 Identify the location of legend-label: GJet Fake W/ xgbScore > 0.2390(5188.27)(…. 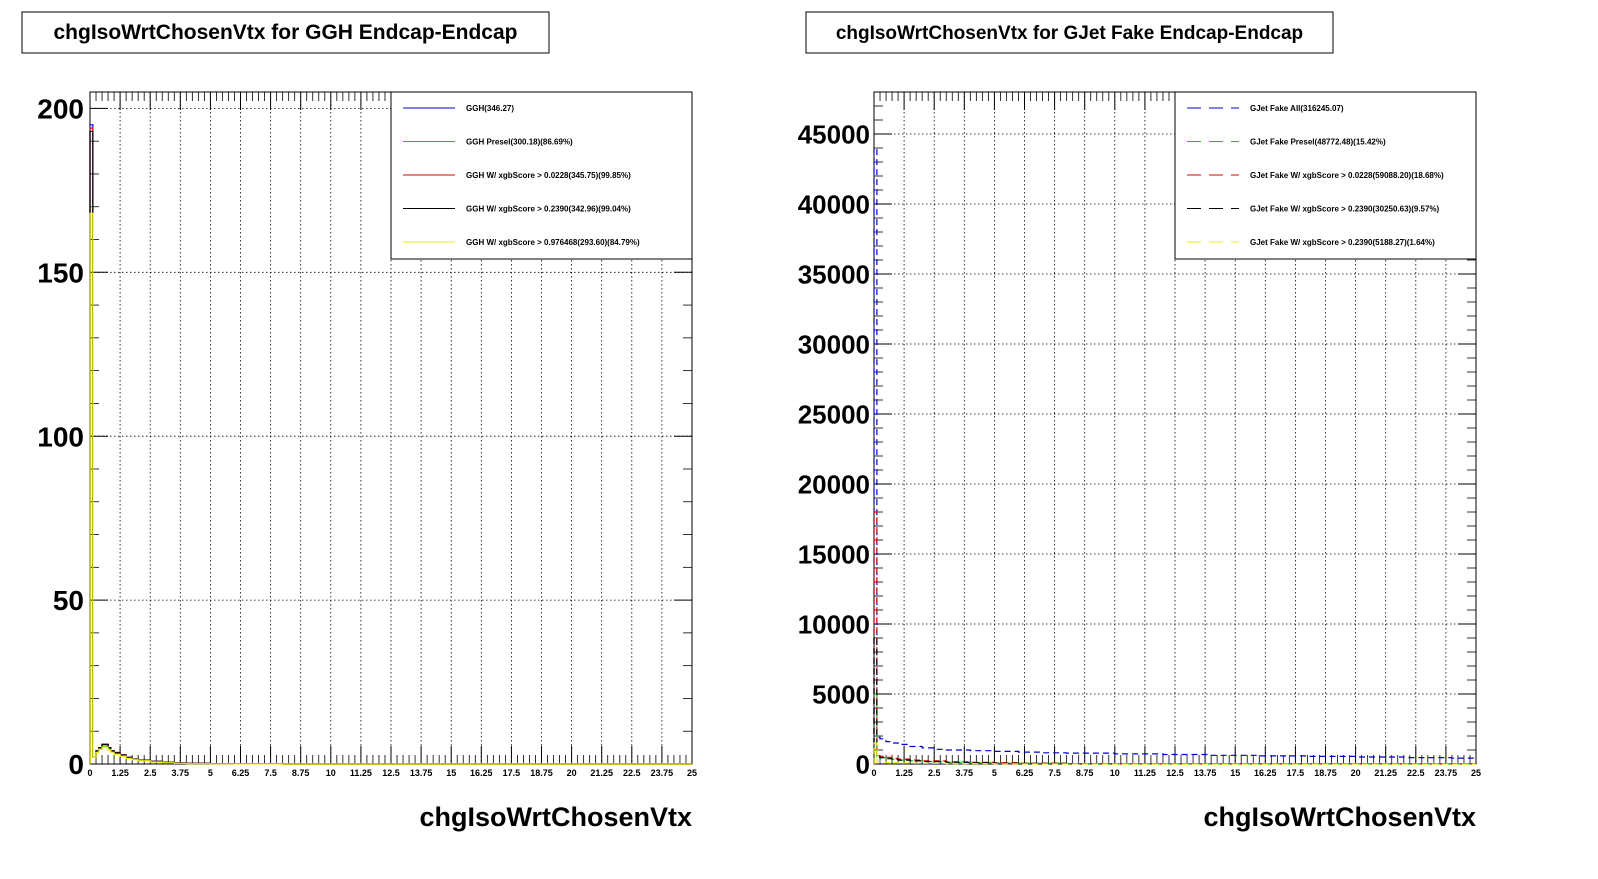
(1342, 242).